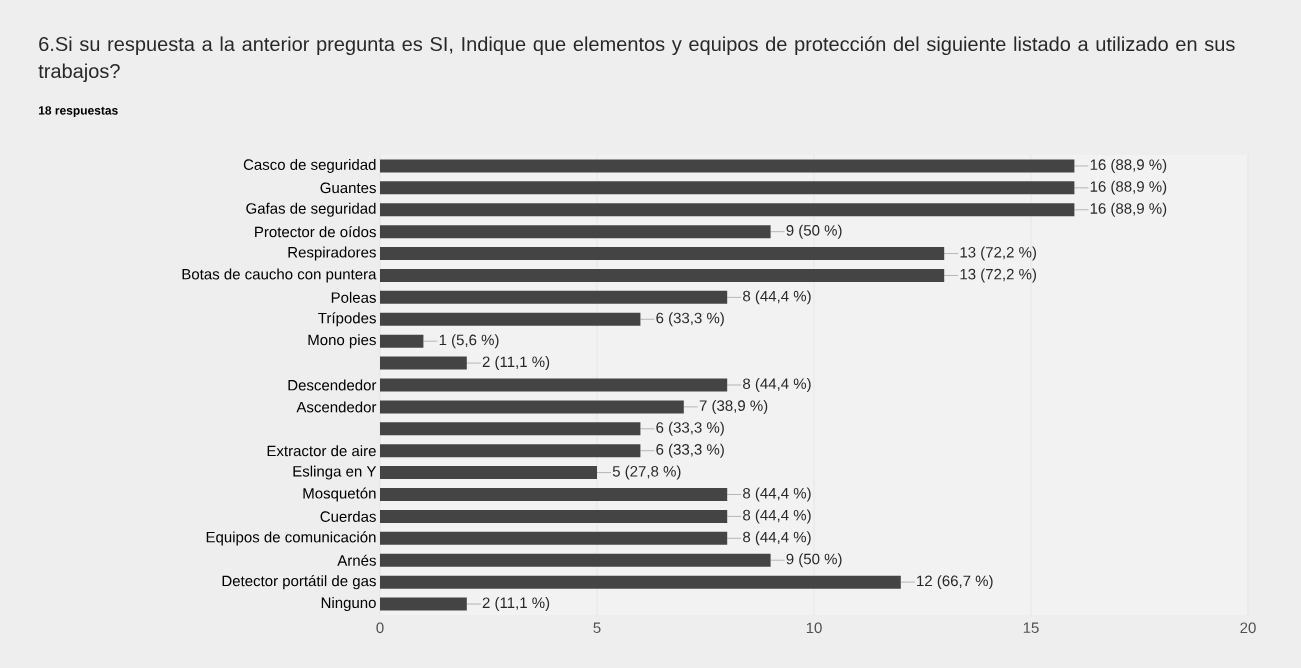 This screenshot has width=1301, height=668. What do you see at coordinates (348, 516) in the screenshot?
I see `y-tick-label: Cuerdas` at bounding box center [348, 516].